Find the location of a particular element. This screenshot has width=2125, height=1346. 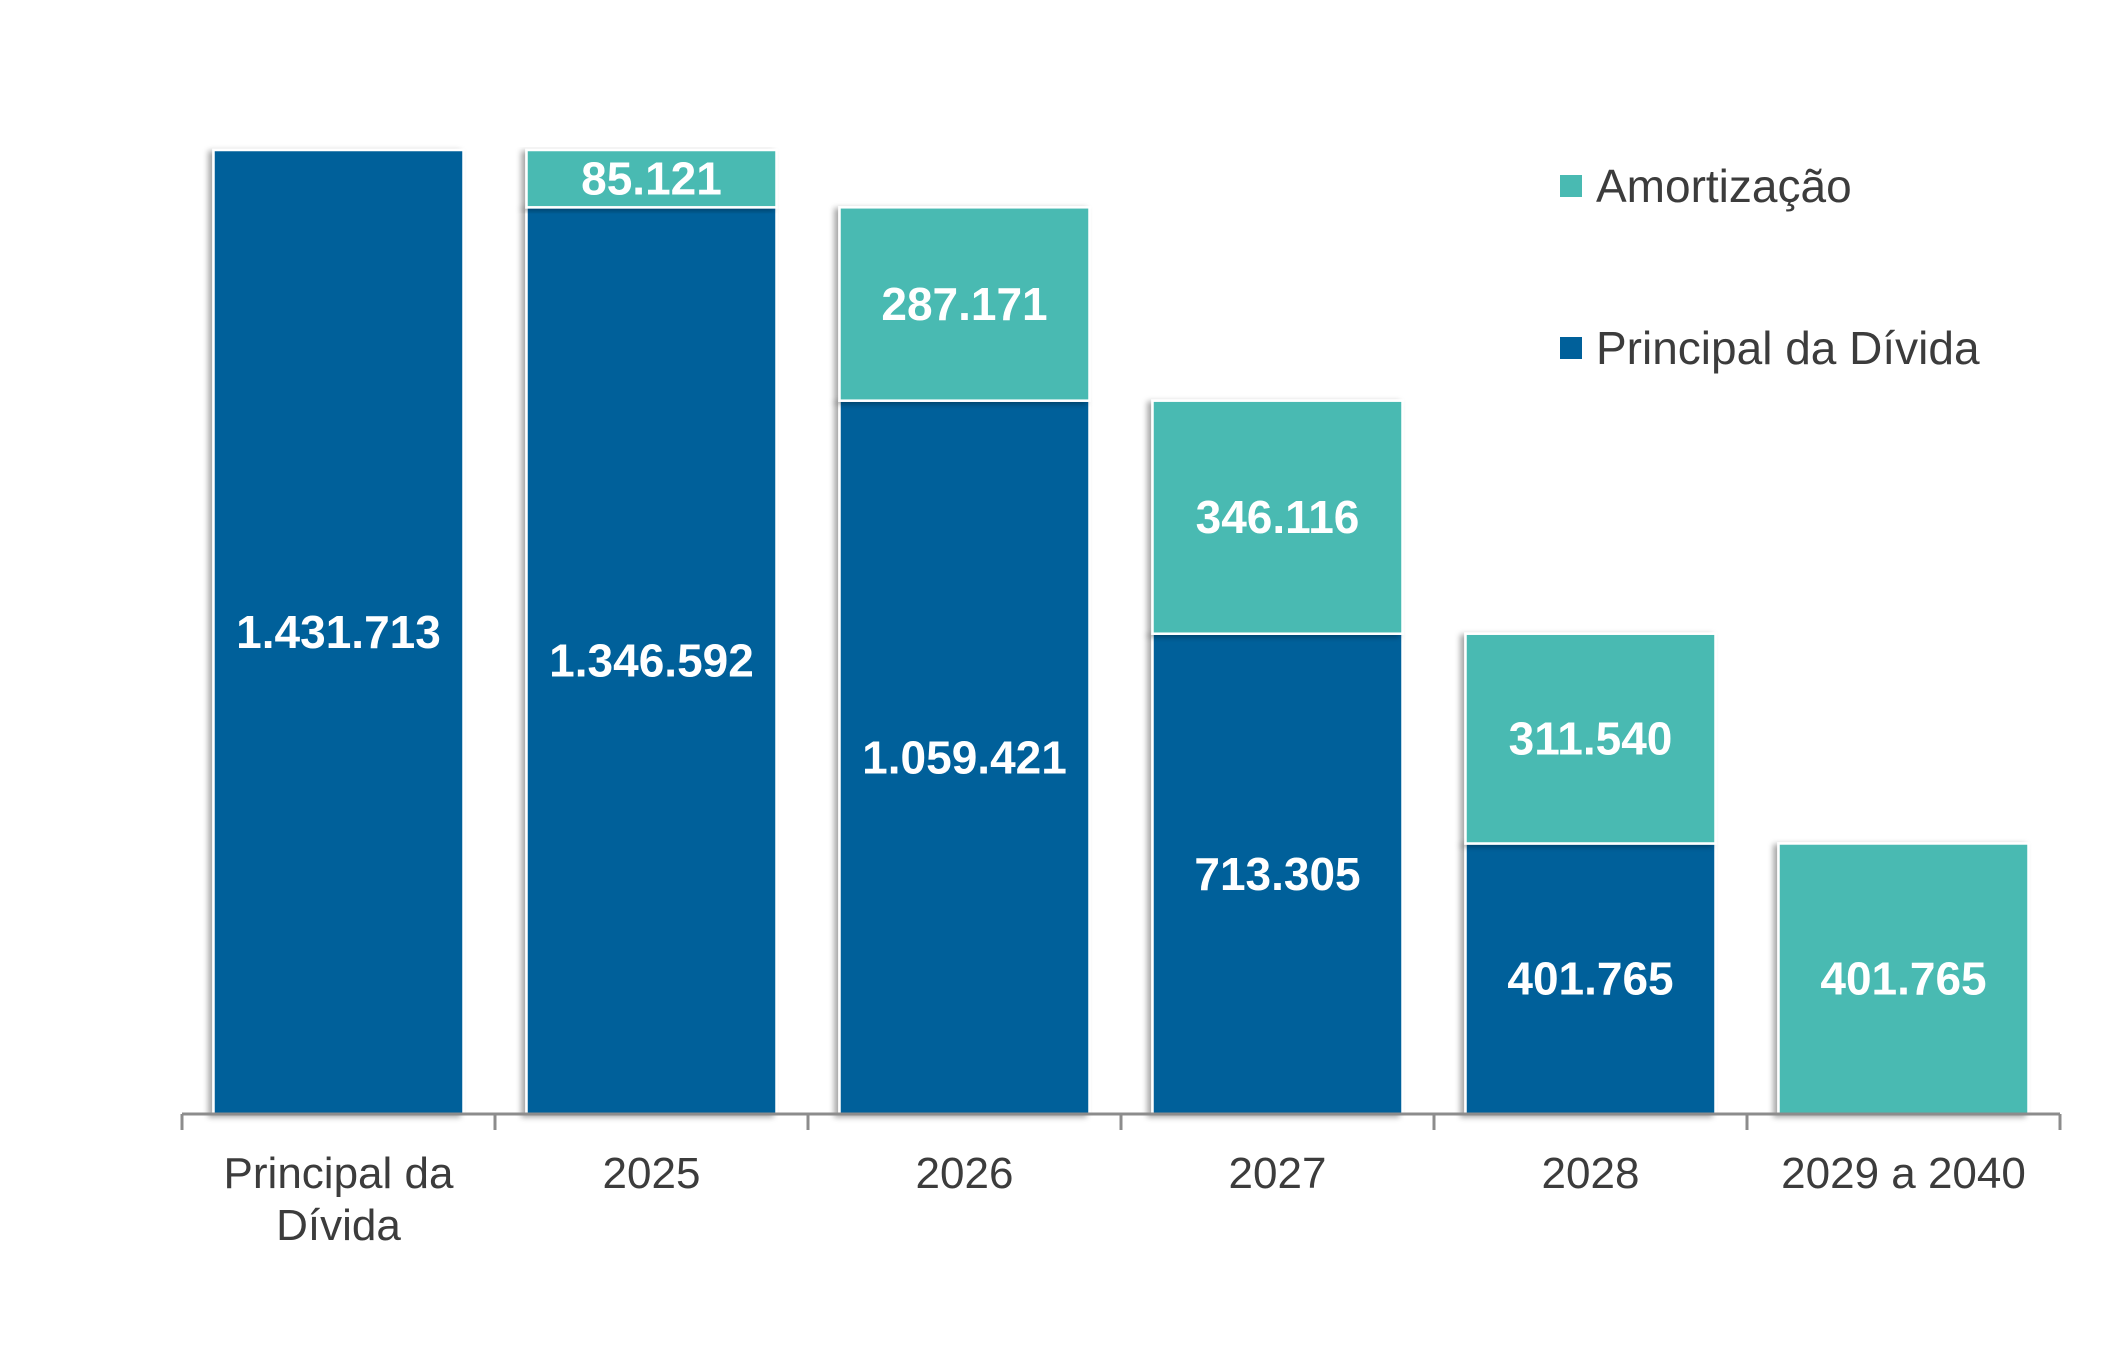

data-label-amortizacao-5: 401.765 is located at coordinates (1903, 979).